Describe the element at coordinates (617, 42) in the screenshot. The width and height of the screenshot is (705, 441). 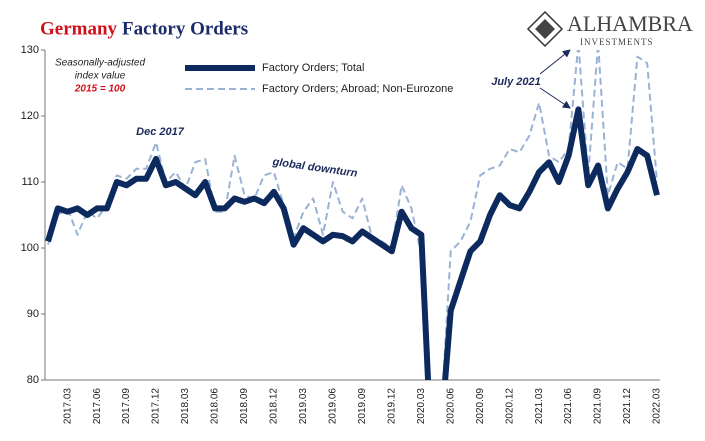
I see `logo-subtitle: INVESTMENTS` at that location.